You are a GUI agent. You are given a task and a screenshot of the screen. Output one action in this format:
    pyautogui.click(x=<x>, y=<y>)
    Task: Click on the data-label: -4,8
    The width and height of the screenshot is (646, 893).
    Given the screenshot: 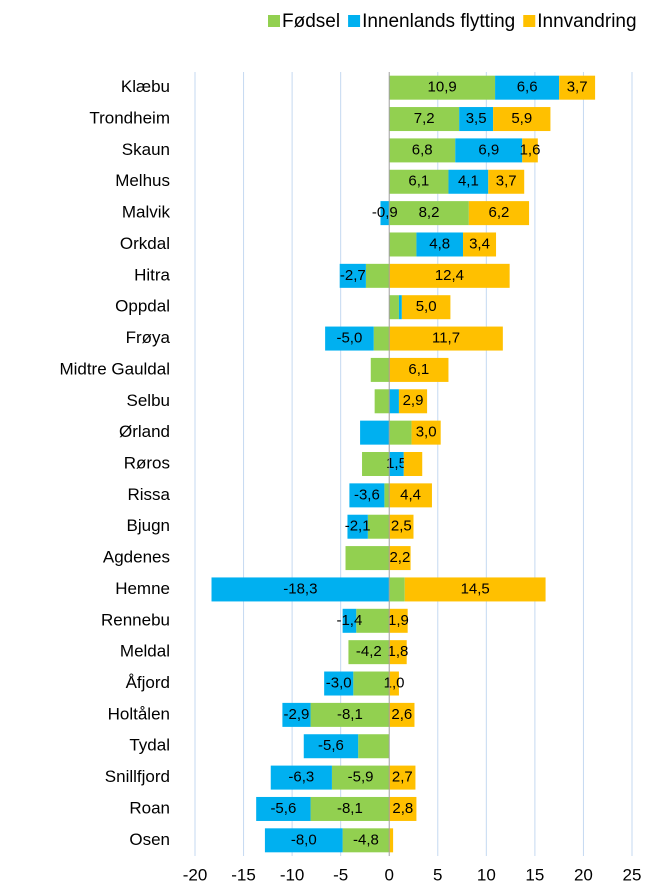 What is the action you would take?
    pyautogui.click(x=366, y=839)
    